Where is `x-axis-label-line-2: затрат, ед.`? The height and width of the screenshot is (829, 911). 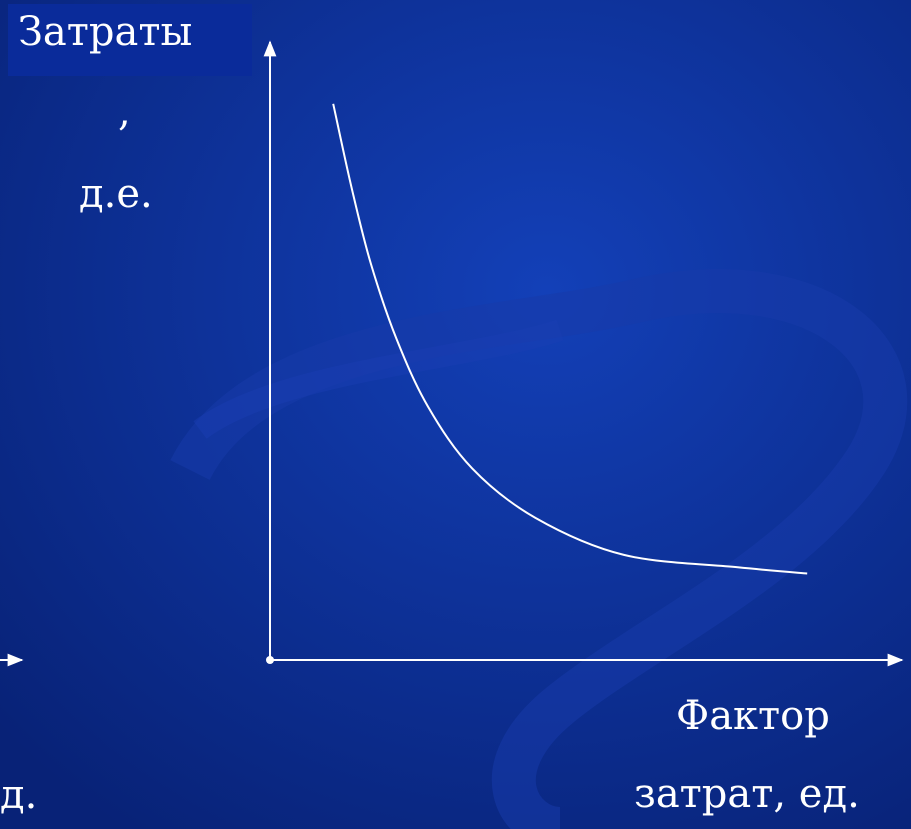 x-axis-label-line-2: затрат, ед. is located at coordinates (747, 794).